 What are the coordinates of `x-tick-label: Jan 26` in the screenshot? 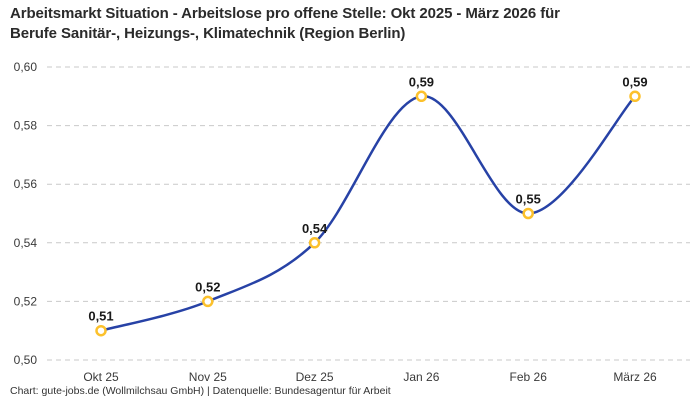 It's located at (421, 377).